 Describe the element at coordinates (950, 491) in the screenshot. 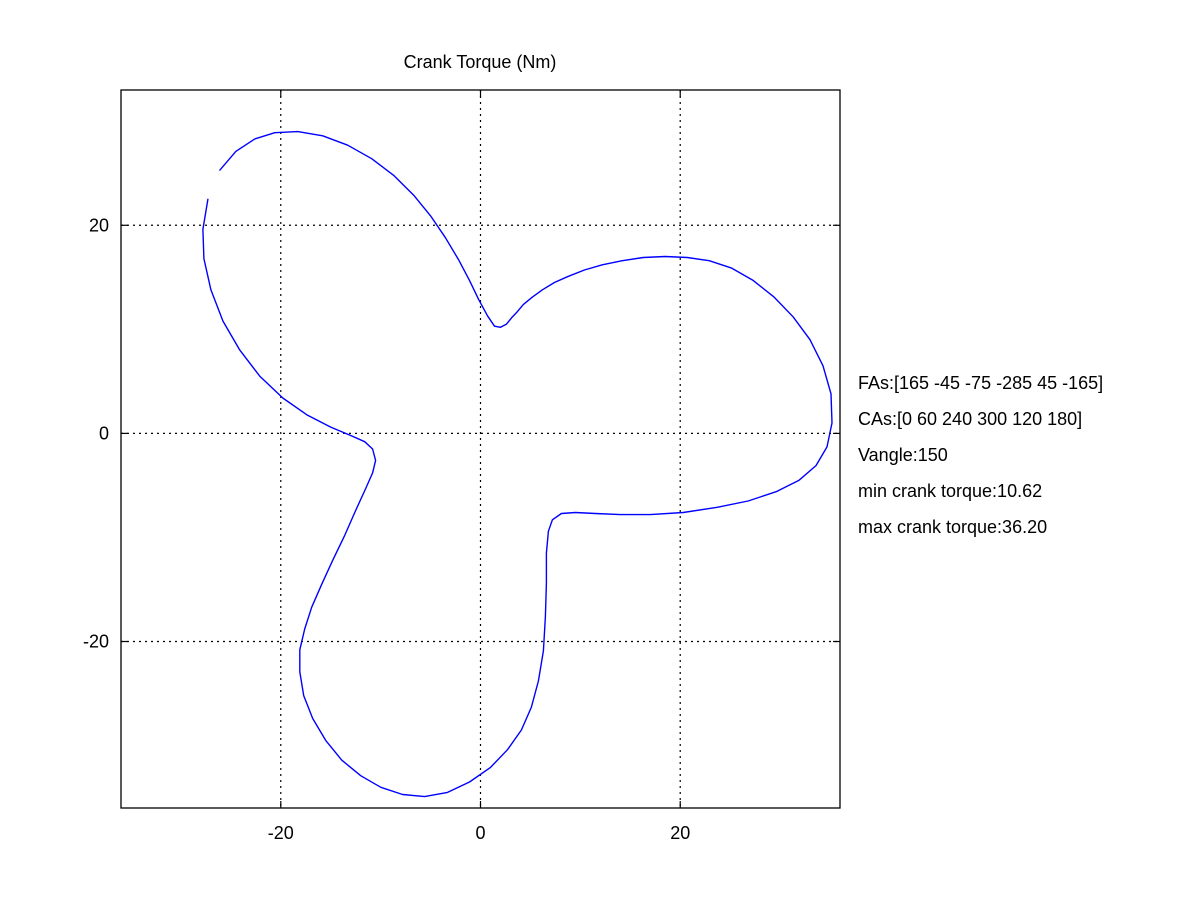

I see `annotation-min-crank-torque: min crank torque:10.62` at that location.